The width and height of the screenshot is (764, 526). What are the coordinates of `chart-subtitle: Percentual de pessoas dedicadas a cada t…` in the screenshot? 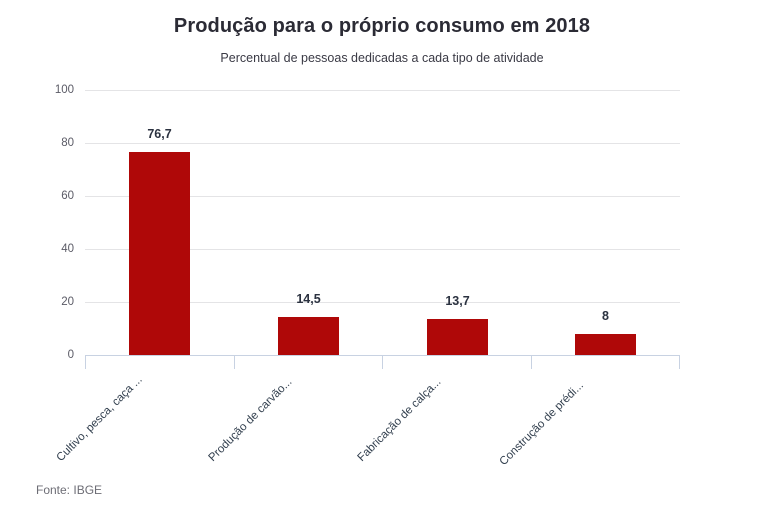 It's located at (382, 58).